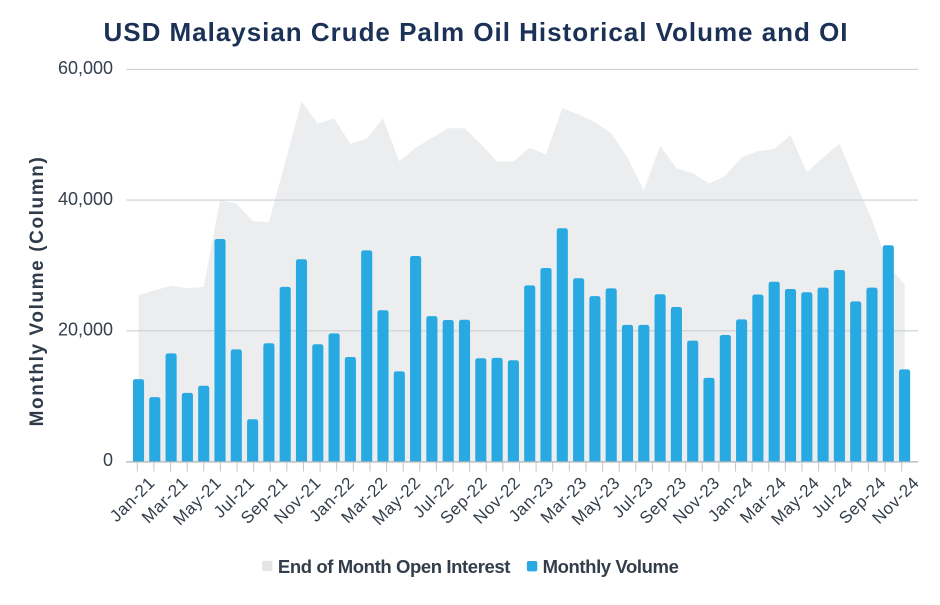  What do you see at coordinates (85, 330) in the screenshot?
I see `svg-text: 20,000` at bounding box center [85, 330].